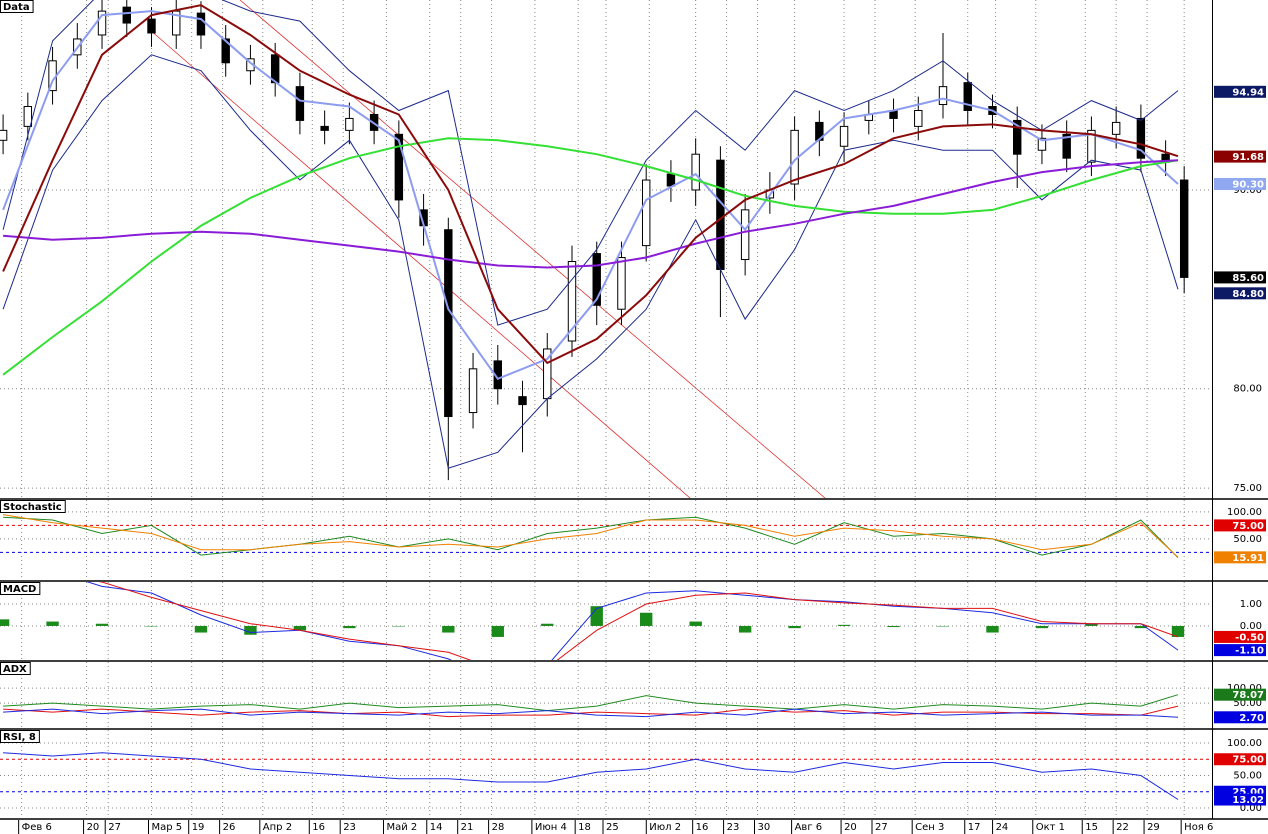  Describe the element at coordinates (551, 827) in the screenshot. I see `x-tick-label: Июн 4` at that location.